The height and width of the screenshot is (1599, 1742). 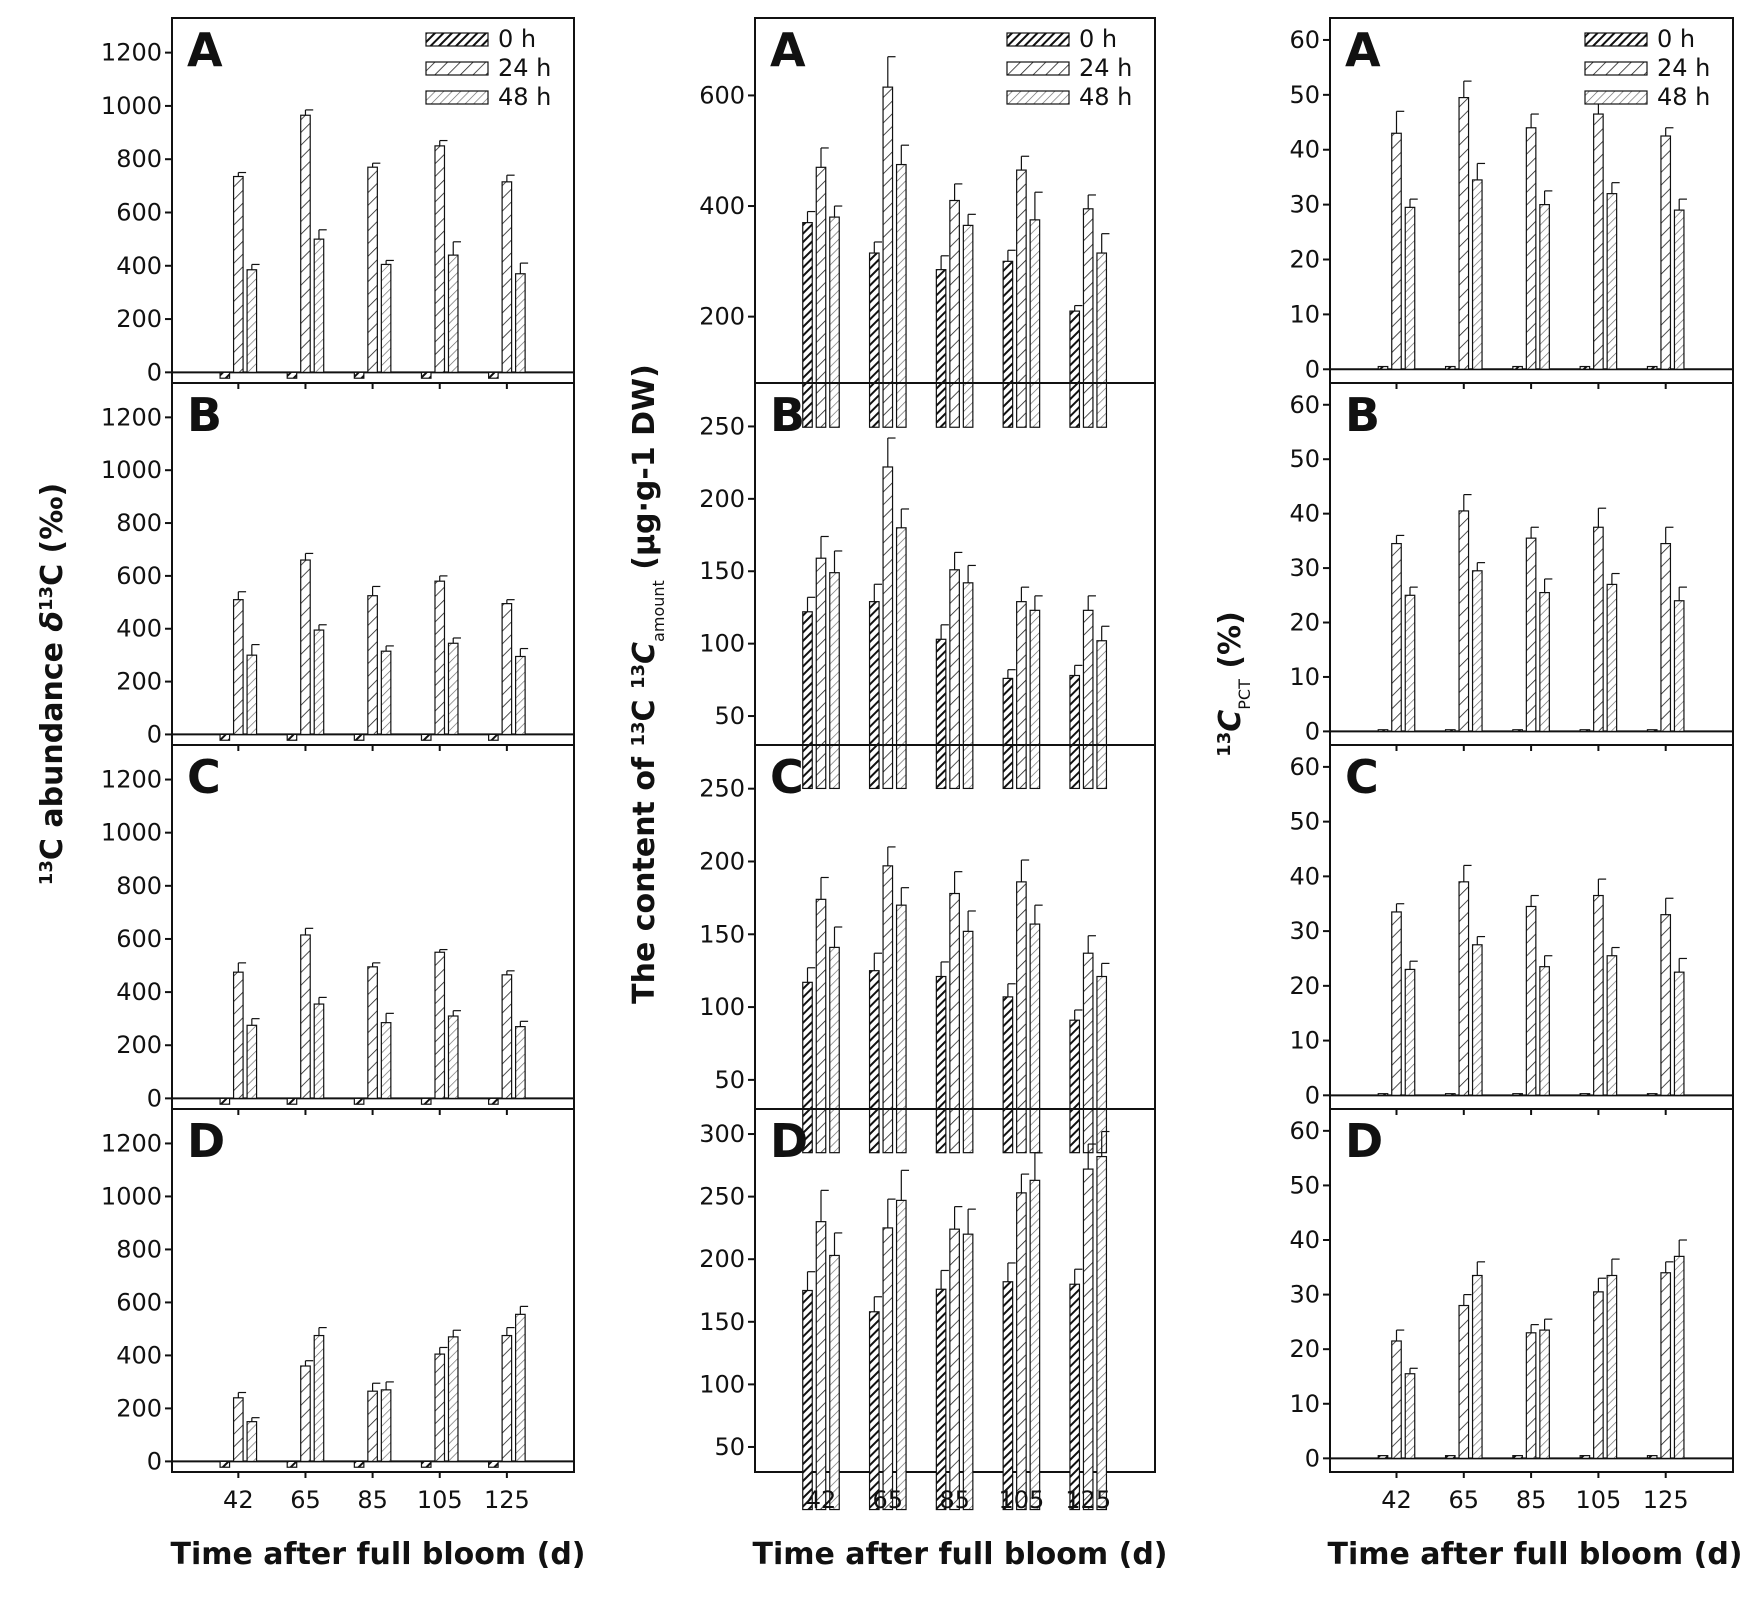 What do you see at coordinates (722, 95) in the screenshot?
I see `y-tick-label: 600` at bounding box center [722, 95].